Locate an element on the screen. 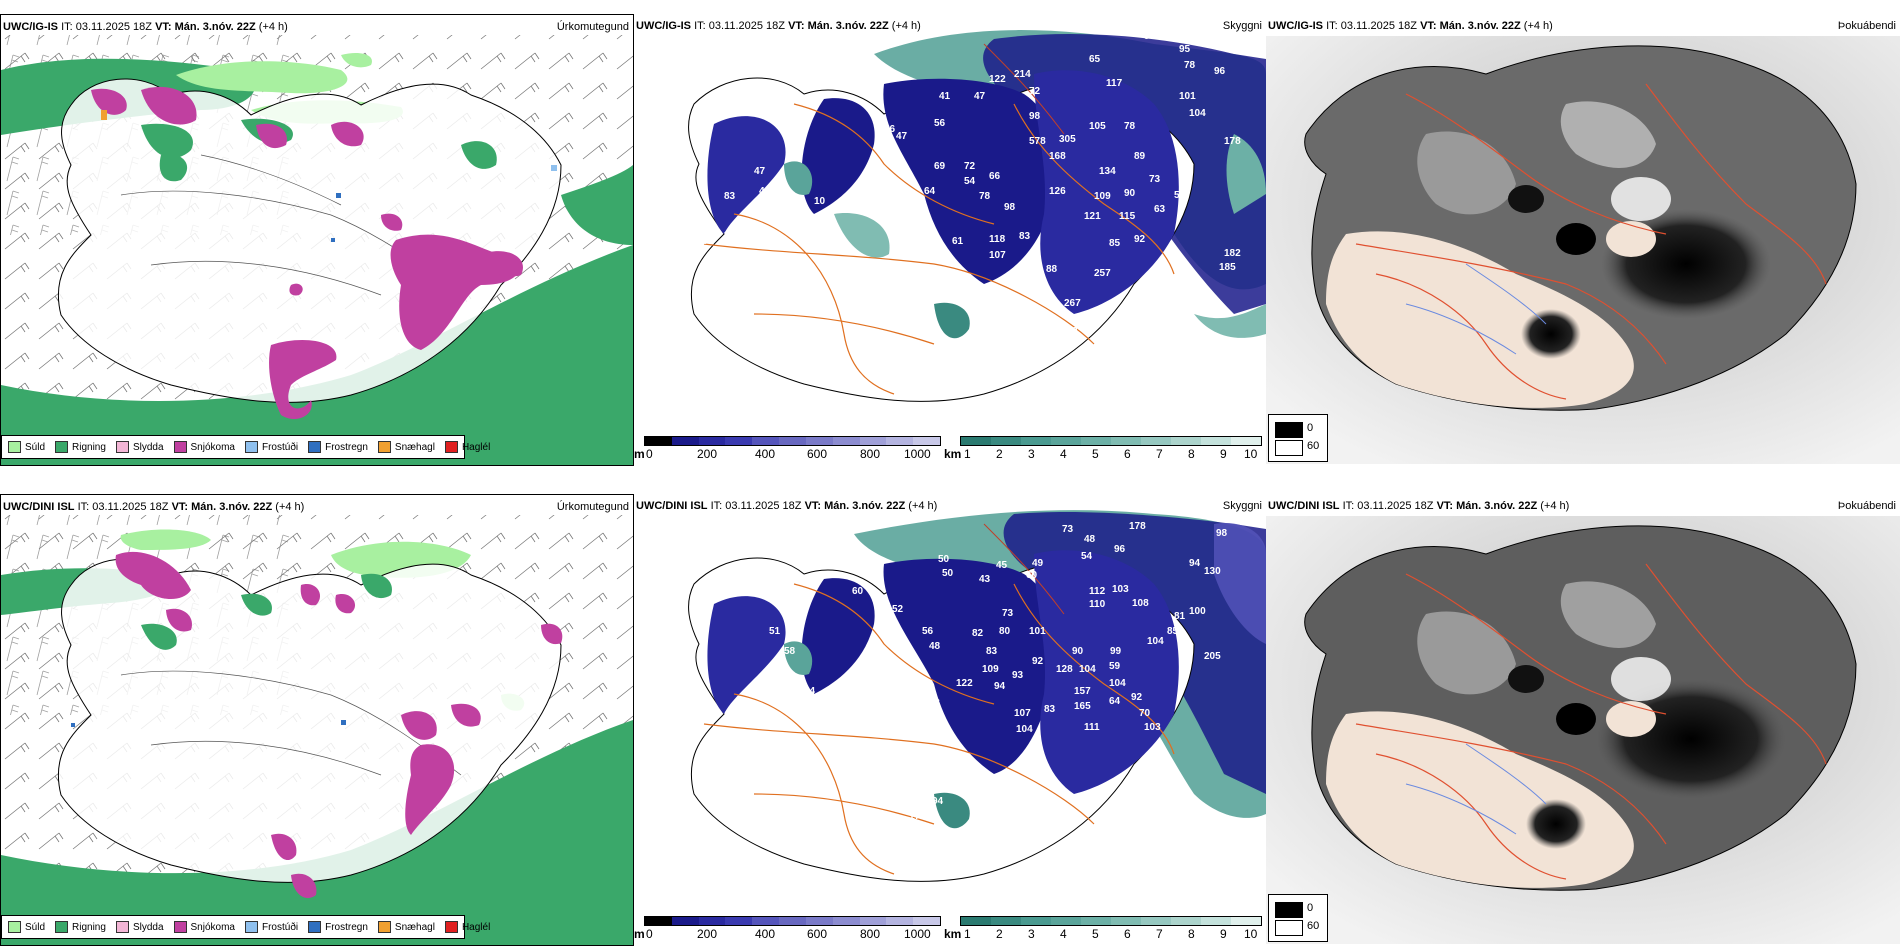 The height and width of the screenshot is (950, 1900). visibility-value: 111 is located at coordinates (1092, 727).